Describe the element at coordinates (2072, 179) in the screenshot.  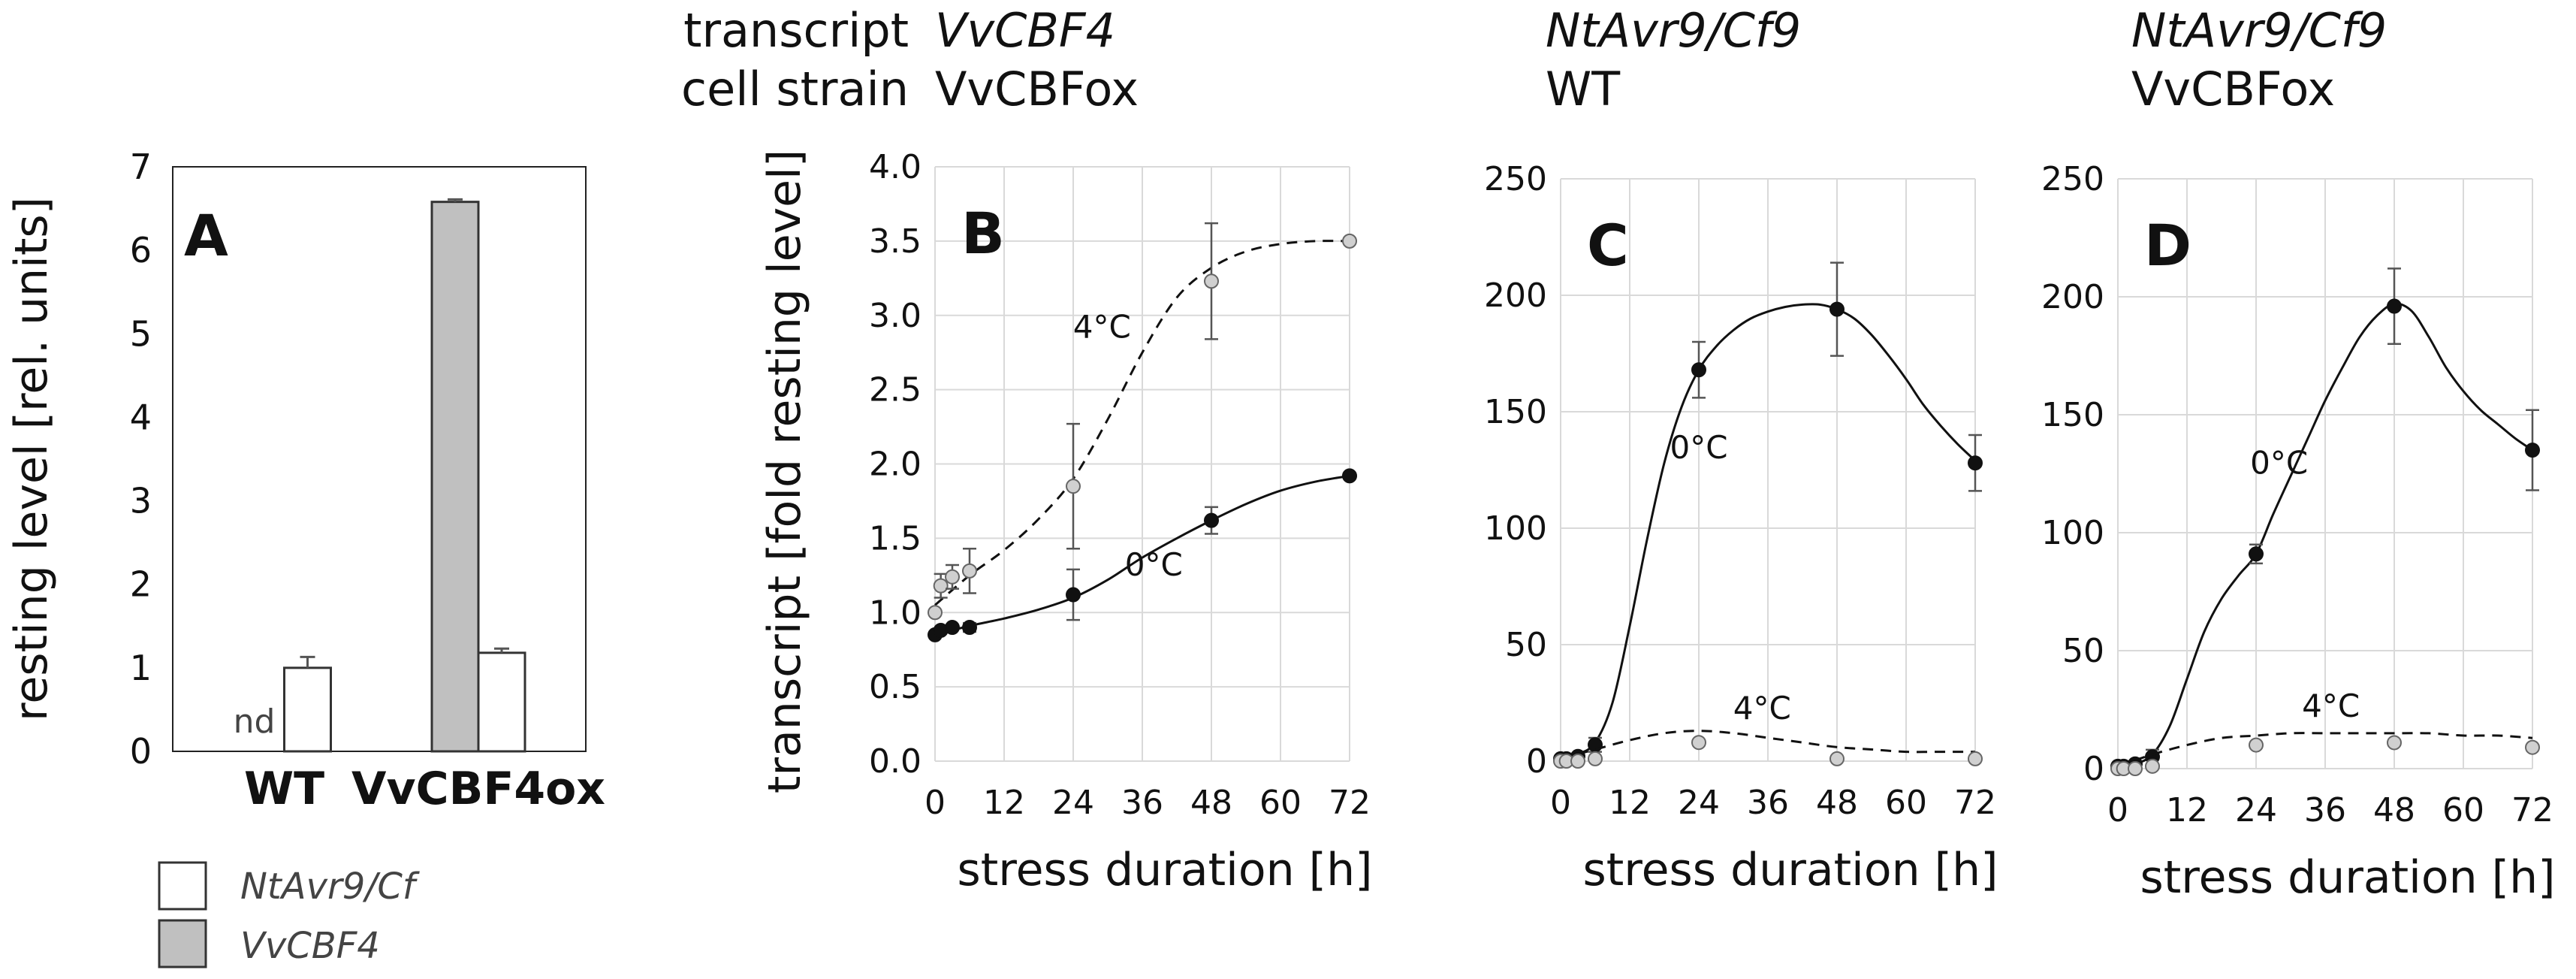
I see `panel-D-ytick-label: 250` at that location.